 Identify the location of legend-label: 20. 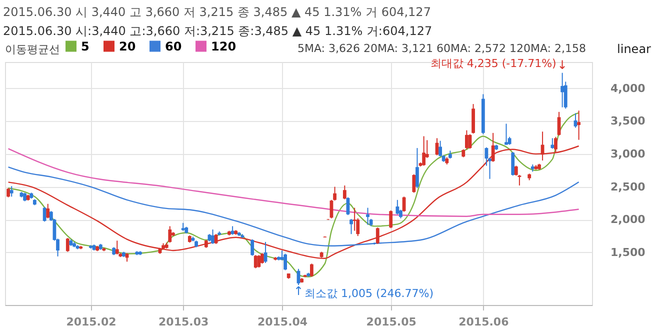
(127, 46).